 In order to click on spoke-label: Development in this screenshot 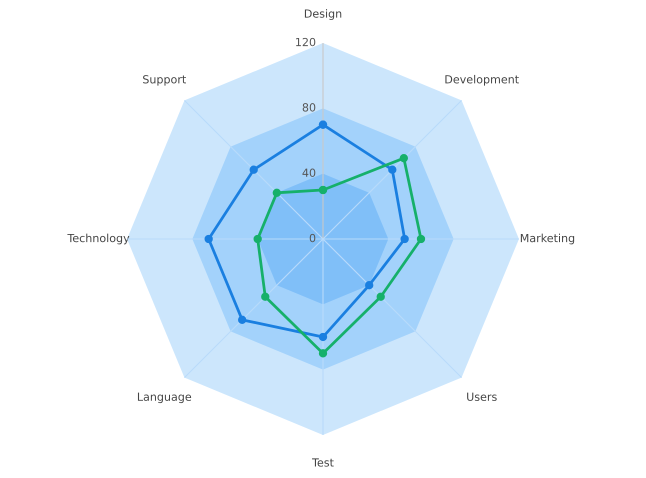, I will do `click(482, 80)`.